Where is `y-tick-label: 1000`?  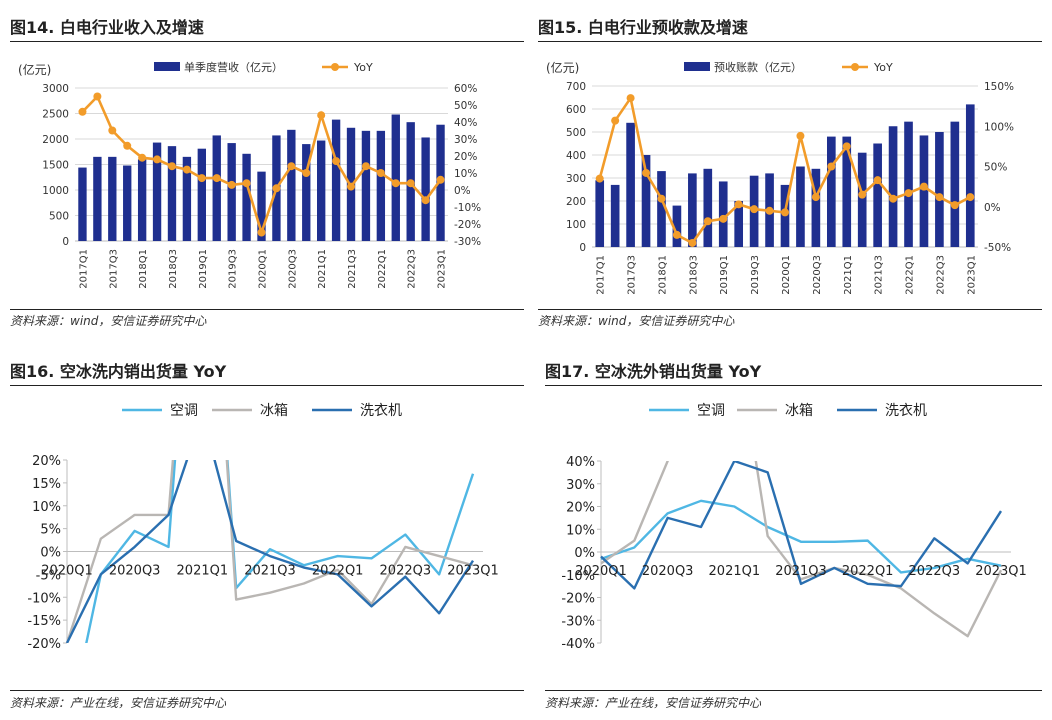 y-tick-label: 1000 is located at coordinates (55, 191).